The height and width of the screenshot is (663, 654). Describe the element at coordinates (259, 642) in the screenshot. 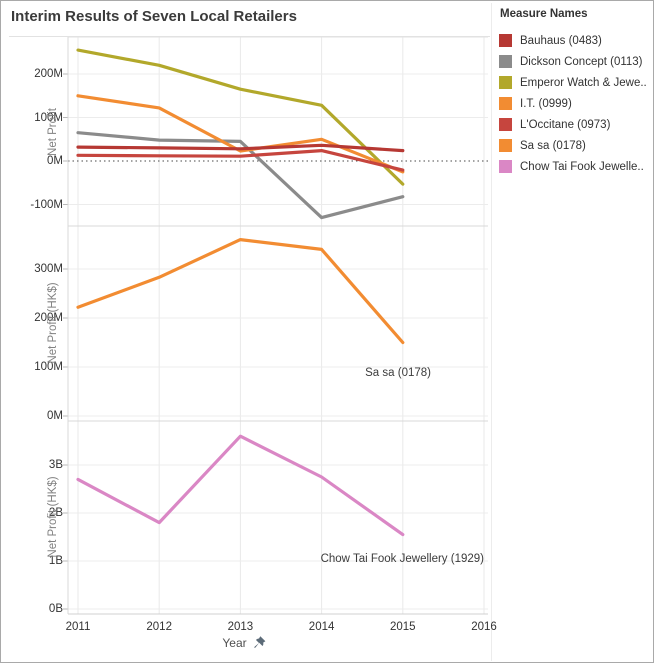

I see `pushpin-icon` at that location.